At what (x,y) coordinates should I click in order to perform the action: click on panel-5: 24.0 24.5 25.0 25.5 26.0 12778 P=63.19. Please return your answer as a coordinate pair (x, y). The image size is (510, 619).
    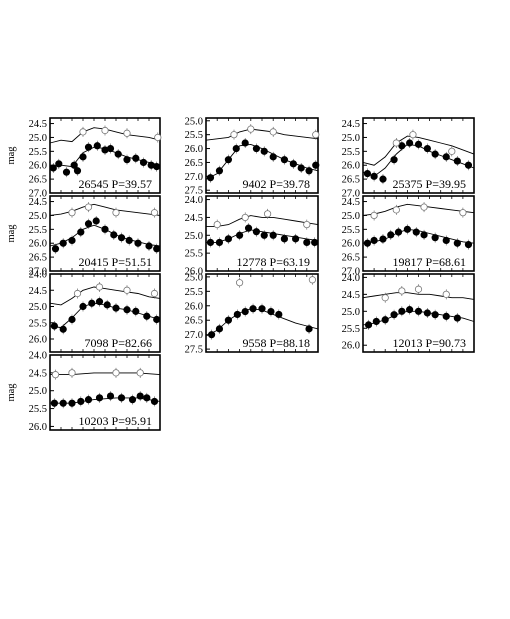
    Looking at the image, I should click on (252, 236).